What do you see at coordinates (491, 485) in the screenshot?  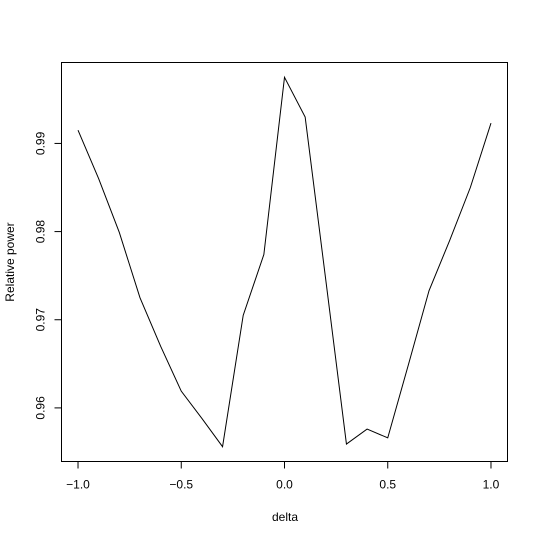 I see `x-tick-label: 1.0` at bounding box center [491, 485].